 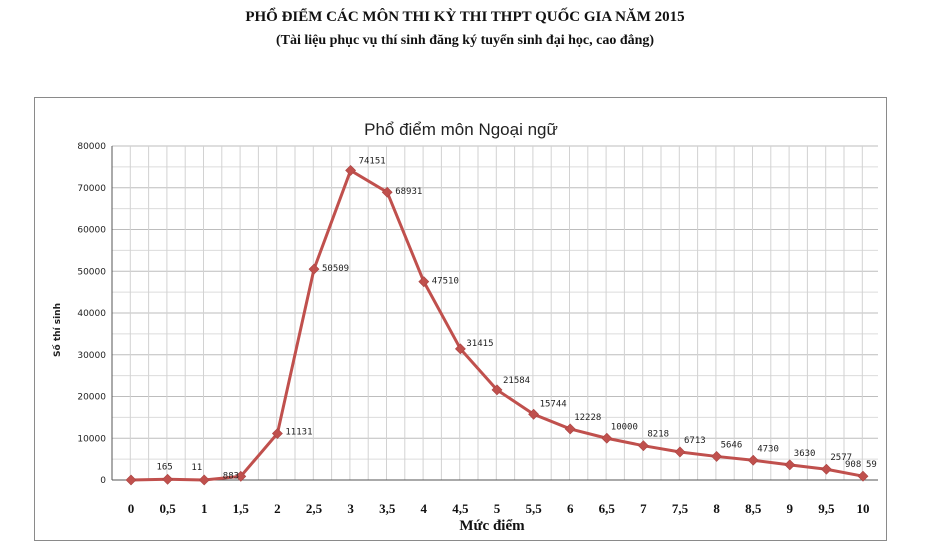 What do you see at coordinates (841, 458) in the screenshot?
I see `data-label: 2577` at bounding box center [841, 458].